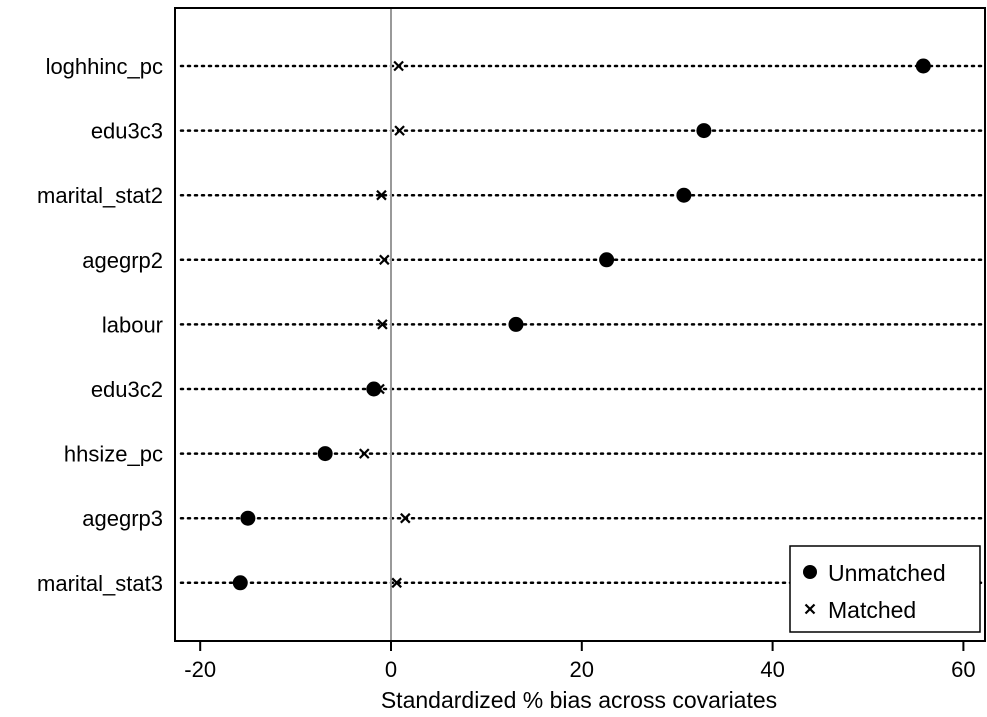  Describe the element at coordinates (872, 610) in the screenshot. I see `legend-label-matched: Matched` at that location.